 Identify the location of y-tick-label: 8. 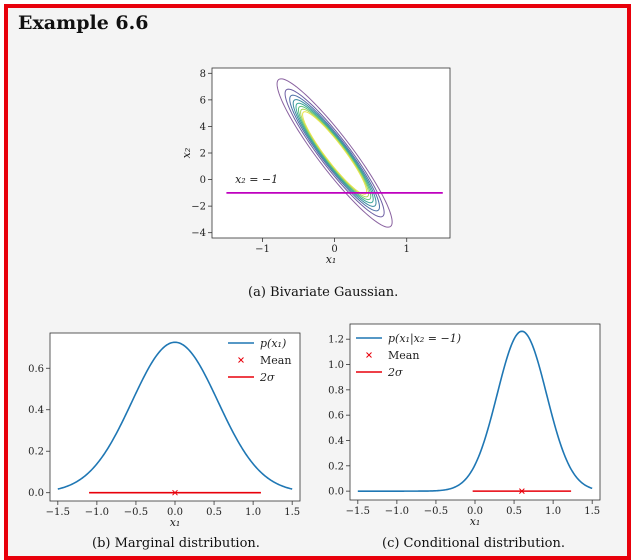
(203, 74).